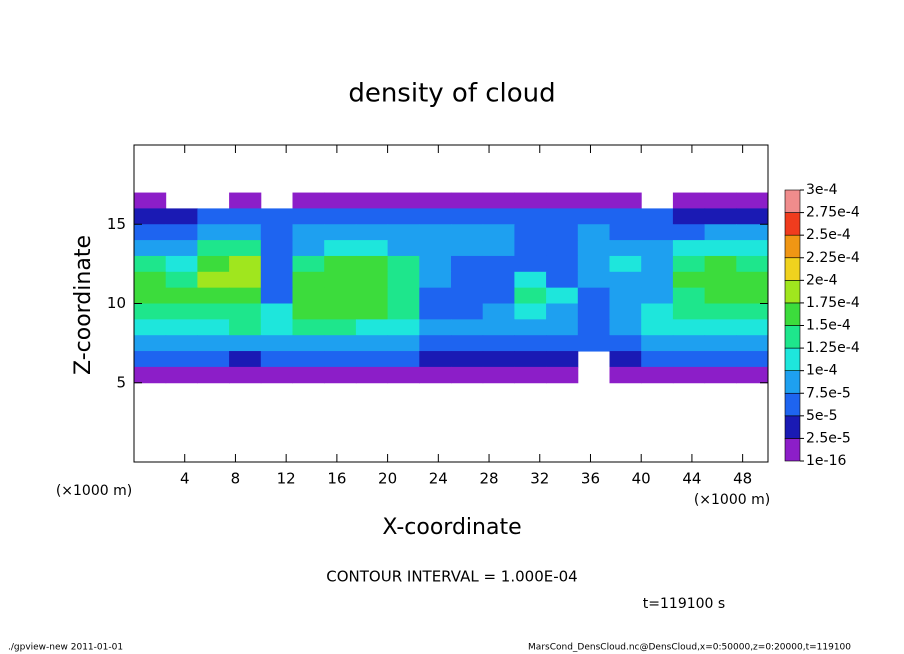  Describe the element at coordinates (833, 213) in the screenshot. I see `colorbar-label: 2.75e-4` at that location.